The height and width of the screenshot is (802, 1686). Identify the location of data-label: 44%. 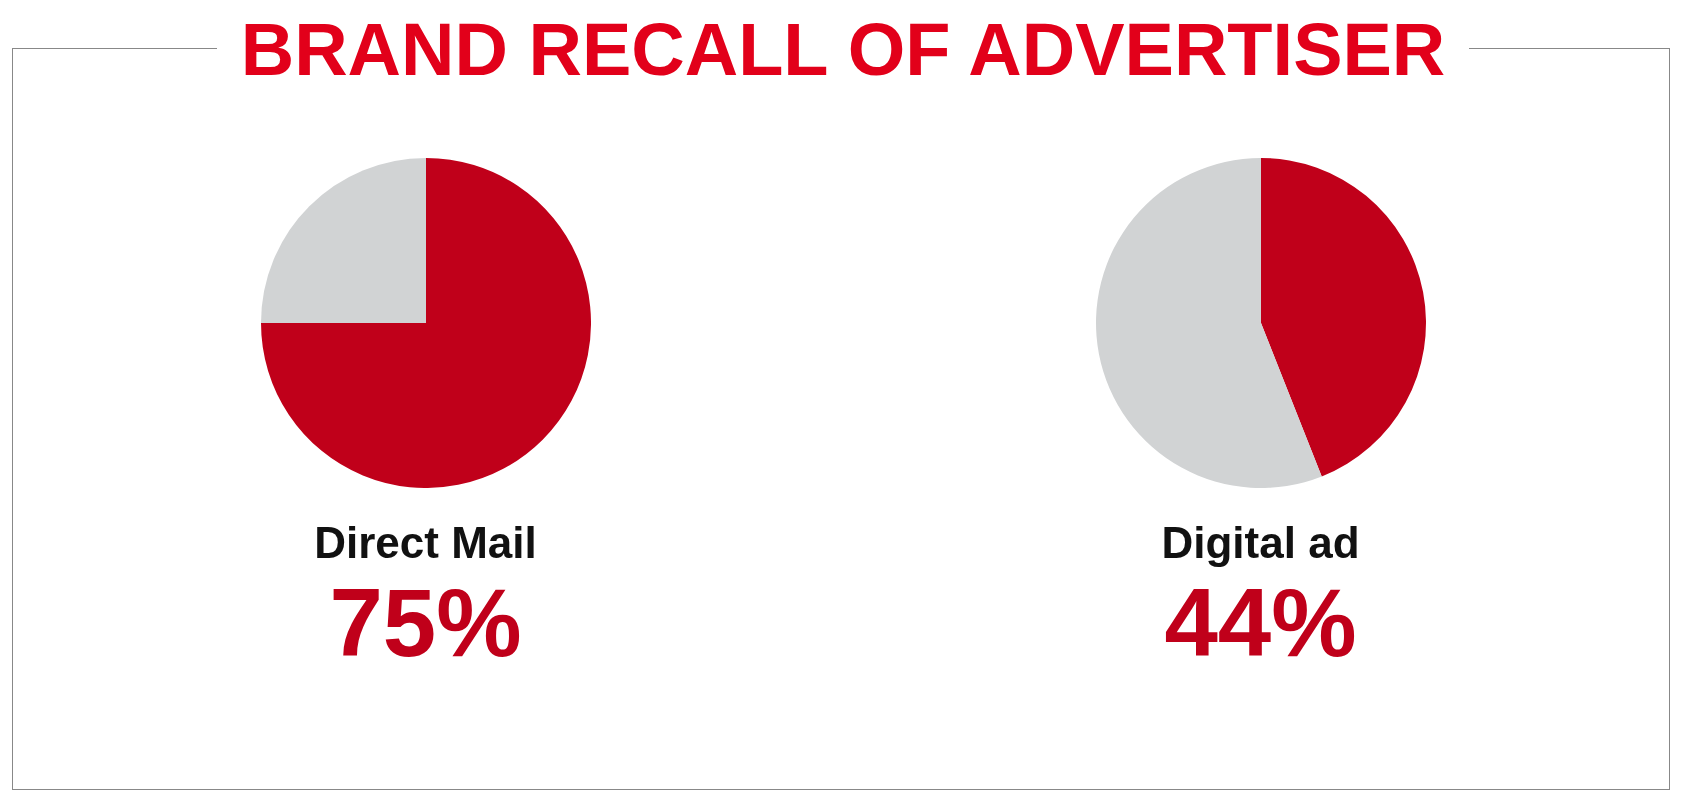
(1260, 623).